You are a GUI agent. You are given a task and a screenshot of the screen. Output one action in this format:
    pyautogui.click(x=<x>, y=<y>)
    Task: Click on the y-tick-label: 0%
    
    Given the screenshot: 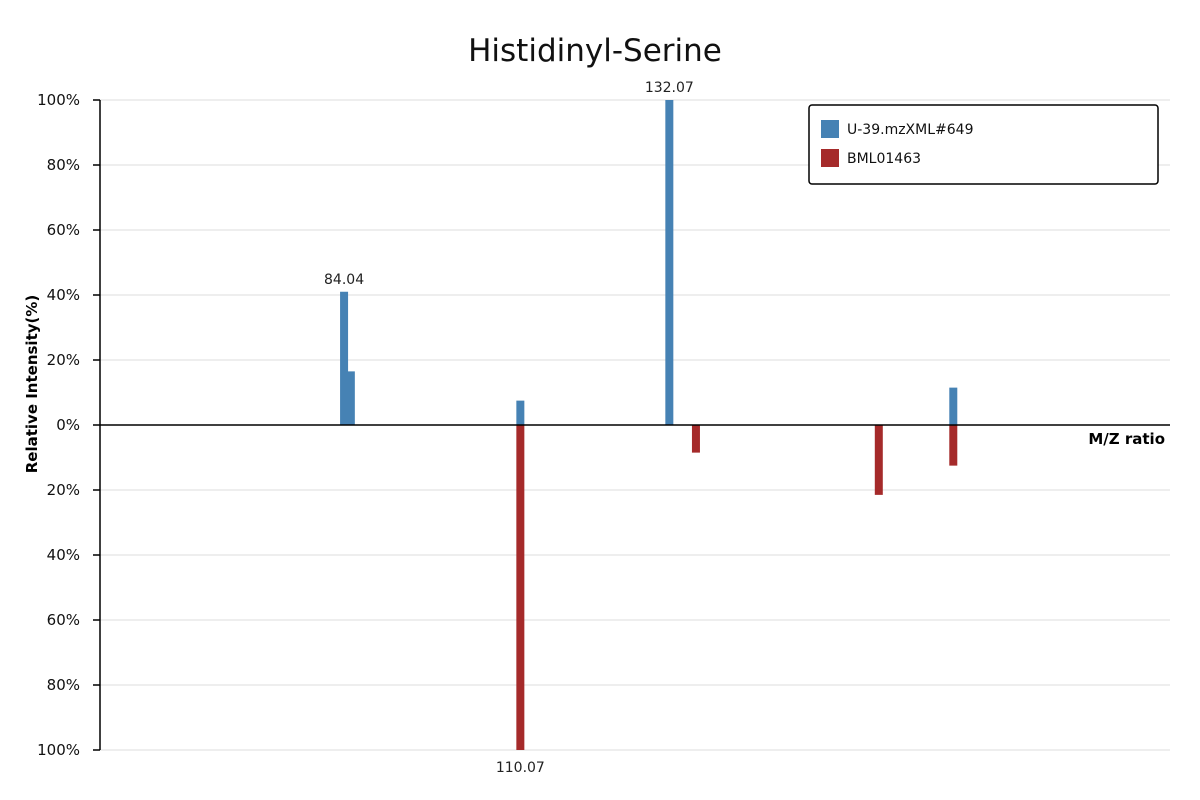 What is the action you would take?
    pyautogui.click(x=68, y=425)
    